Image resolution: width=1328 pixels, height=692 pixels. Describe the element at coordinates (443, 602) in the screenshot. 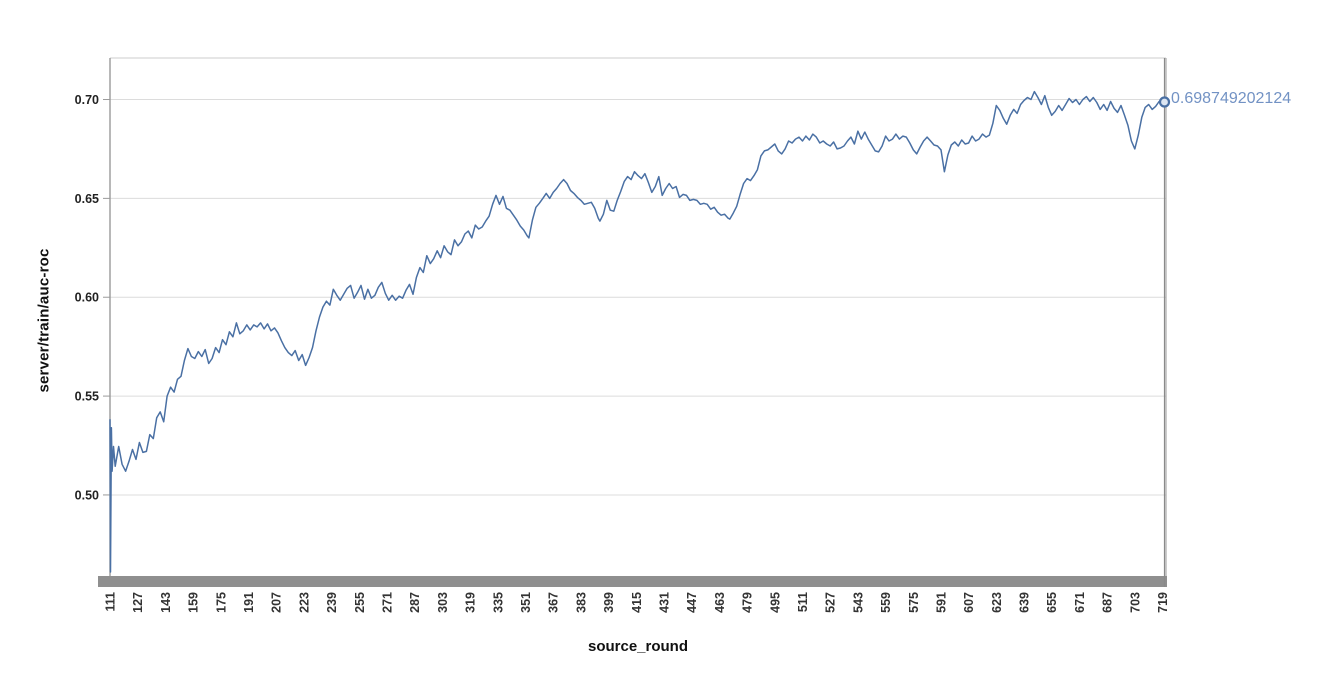

I see `x-tick-label: 303` at that location.